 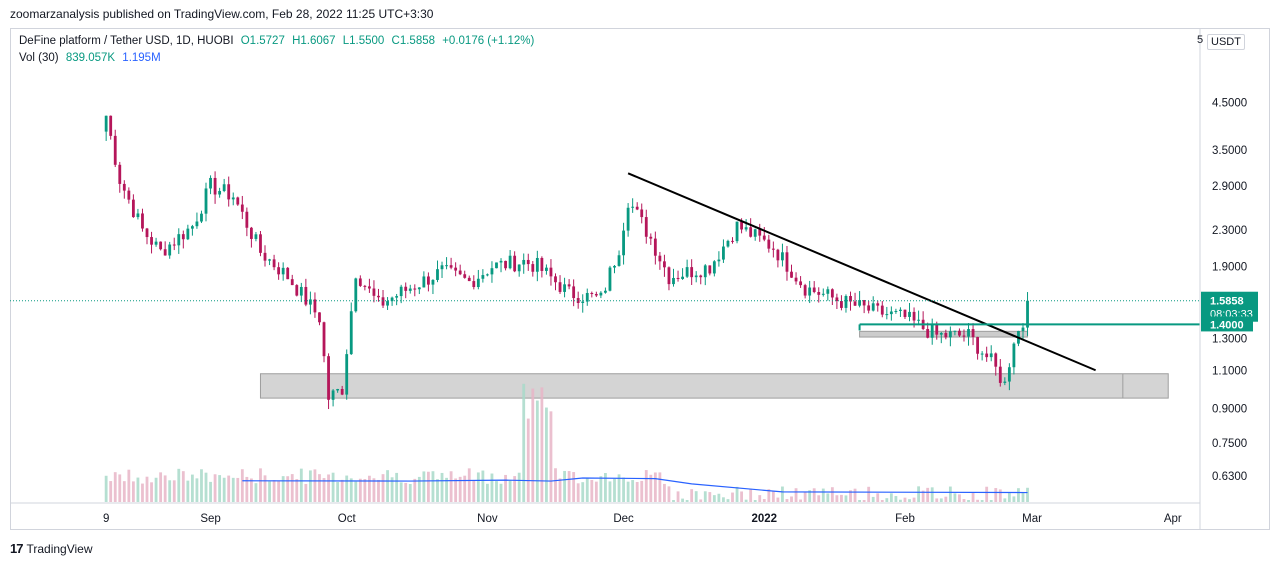 I want to click on tradingview-logo-icon: 17, so click(x=17, y=548).